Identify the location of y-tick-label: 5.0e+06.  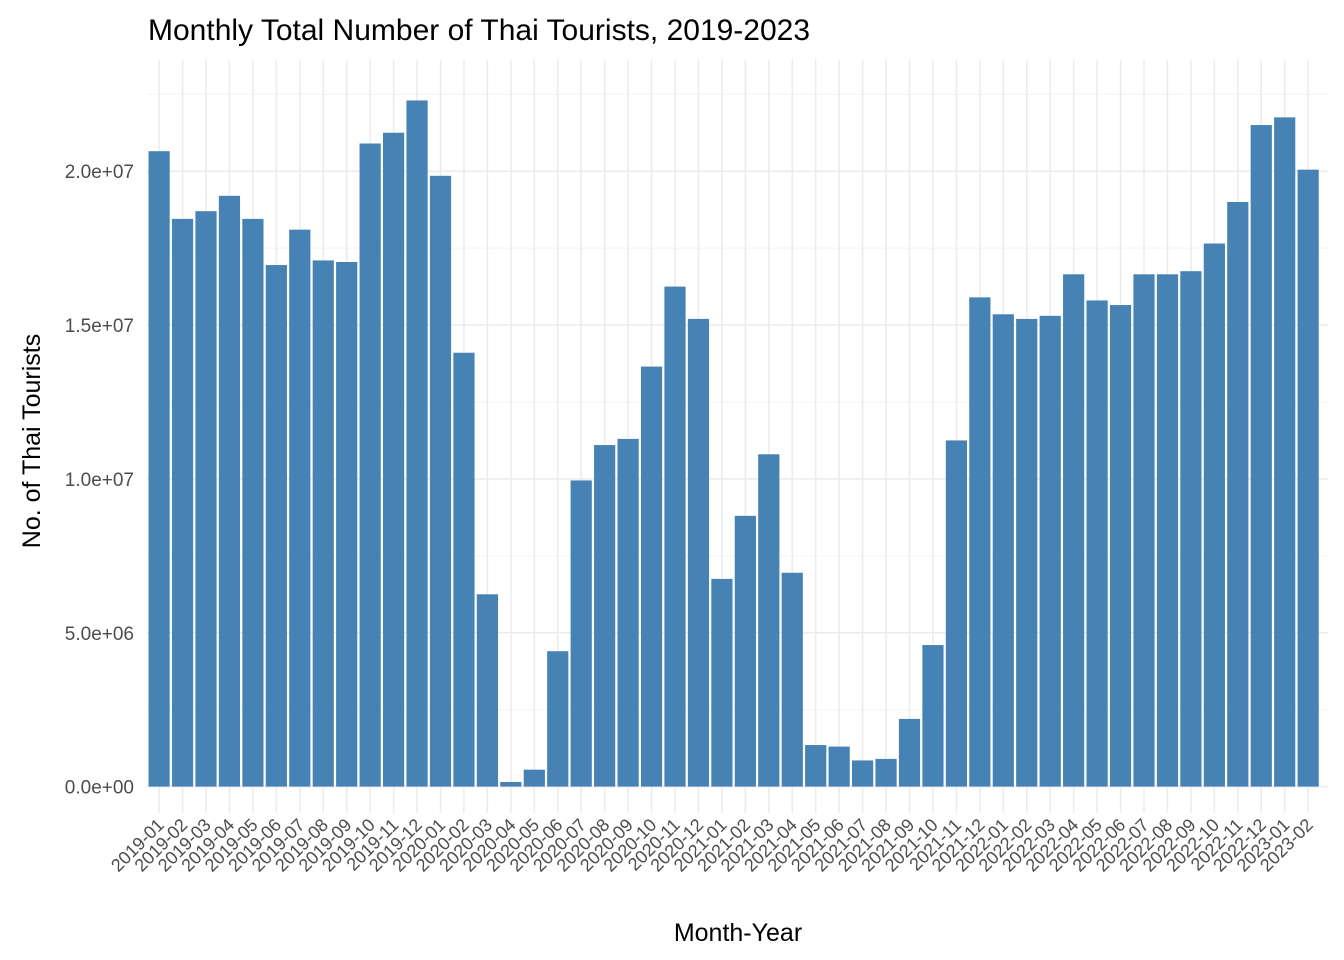
(99, 634).